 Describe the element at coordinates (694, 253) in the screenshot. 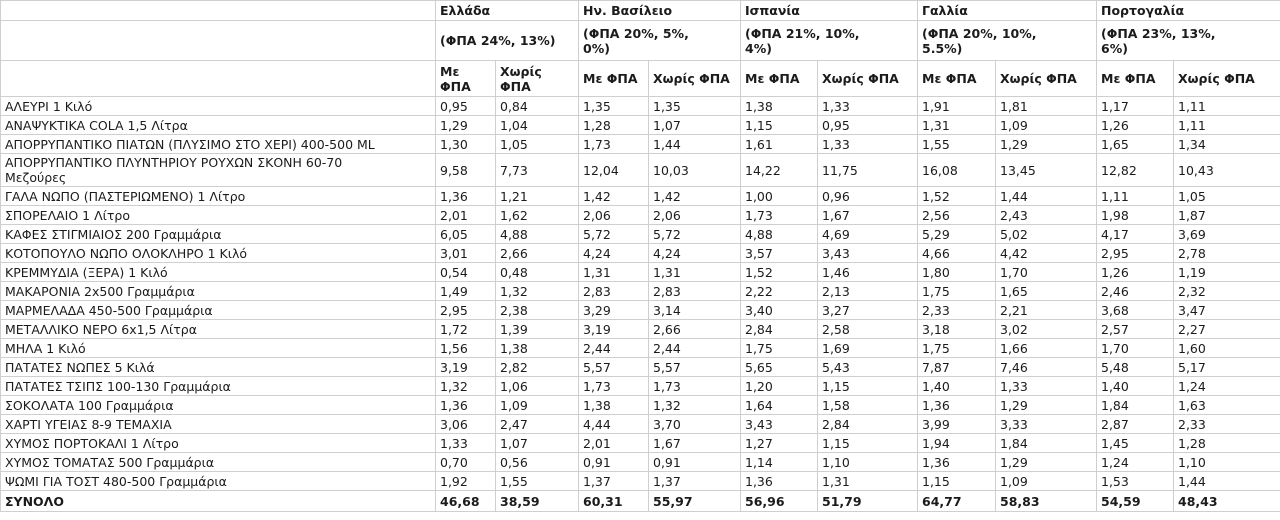

I see `price-cell: 4,24` at that location.